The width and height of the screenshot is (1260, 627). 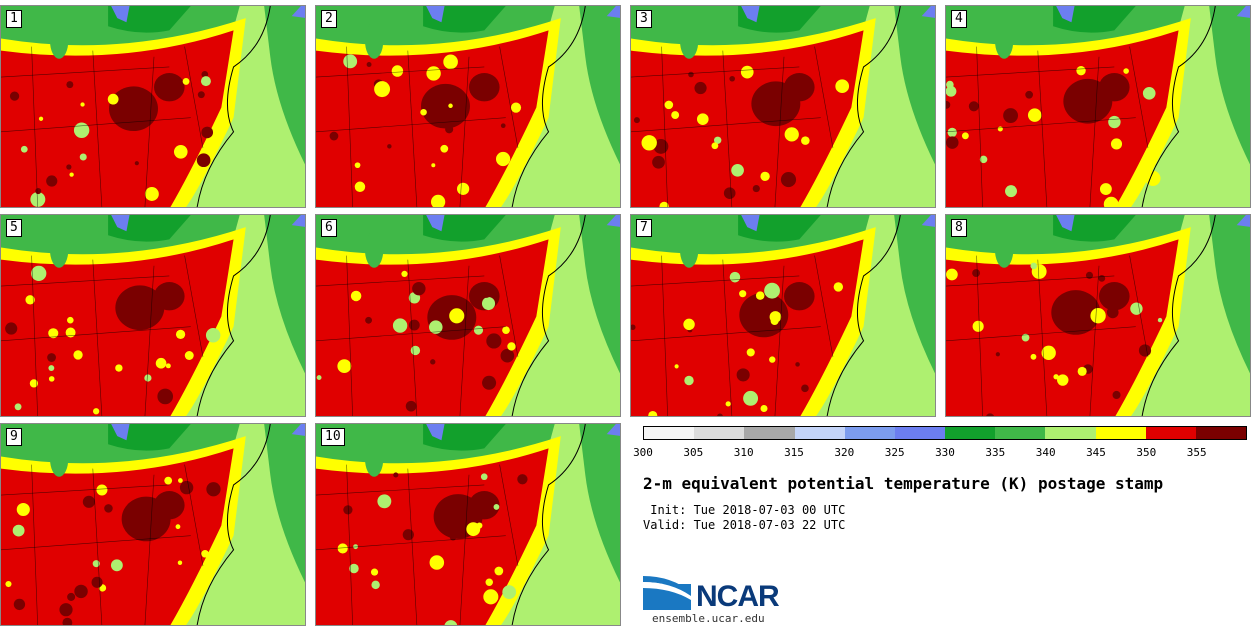 I want to click on website-url: ensemble.ucar.edu, so click(x=708, y=618).